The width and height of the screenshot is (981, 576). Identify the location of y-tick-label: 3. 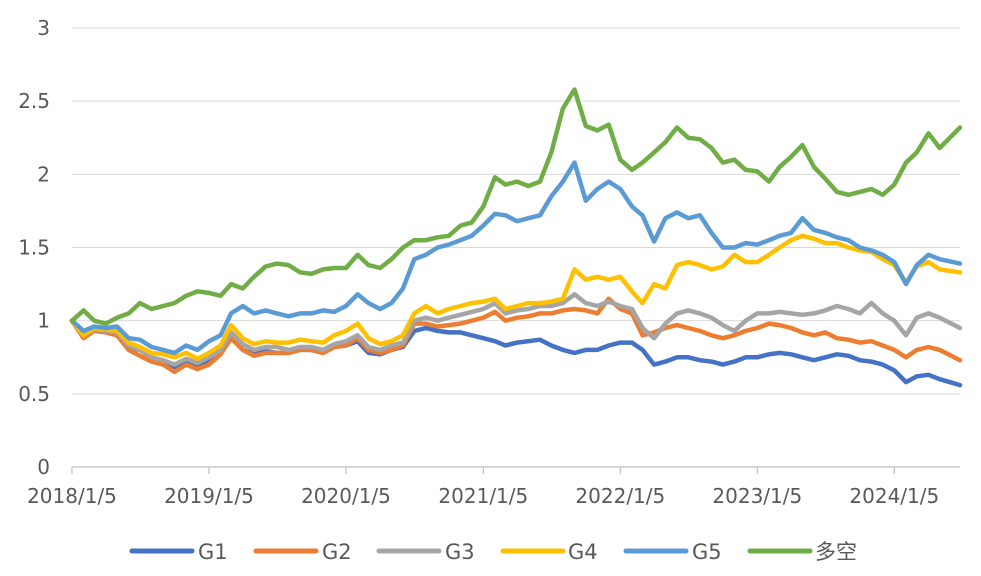
(43, 28).